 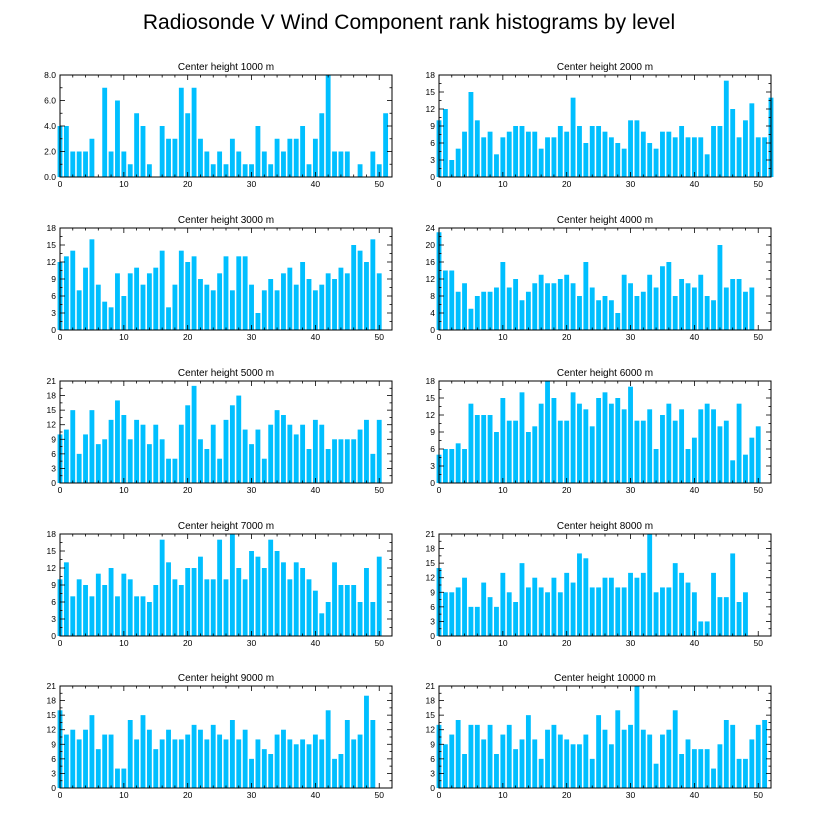 What do you see at coordinates (252, 795) in the screenshot?
I see `x-tick-label: 30` at bounding box center [252, 795].